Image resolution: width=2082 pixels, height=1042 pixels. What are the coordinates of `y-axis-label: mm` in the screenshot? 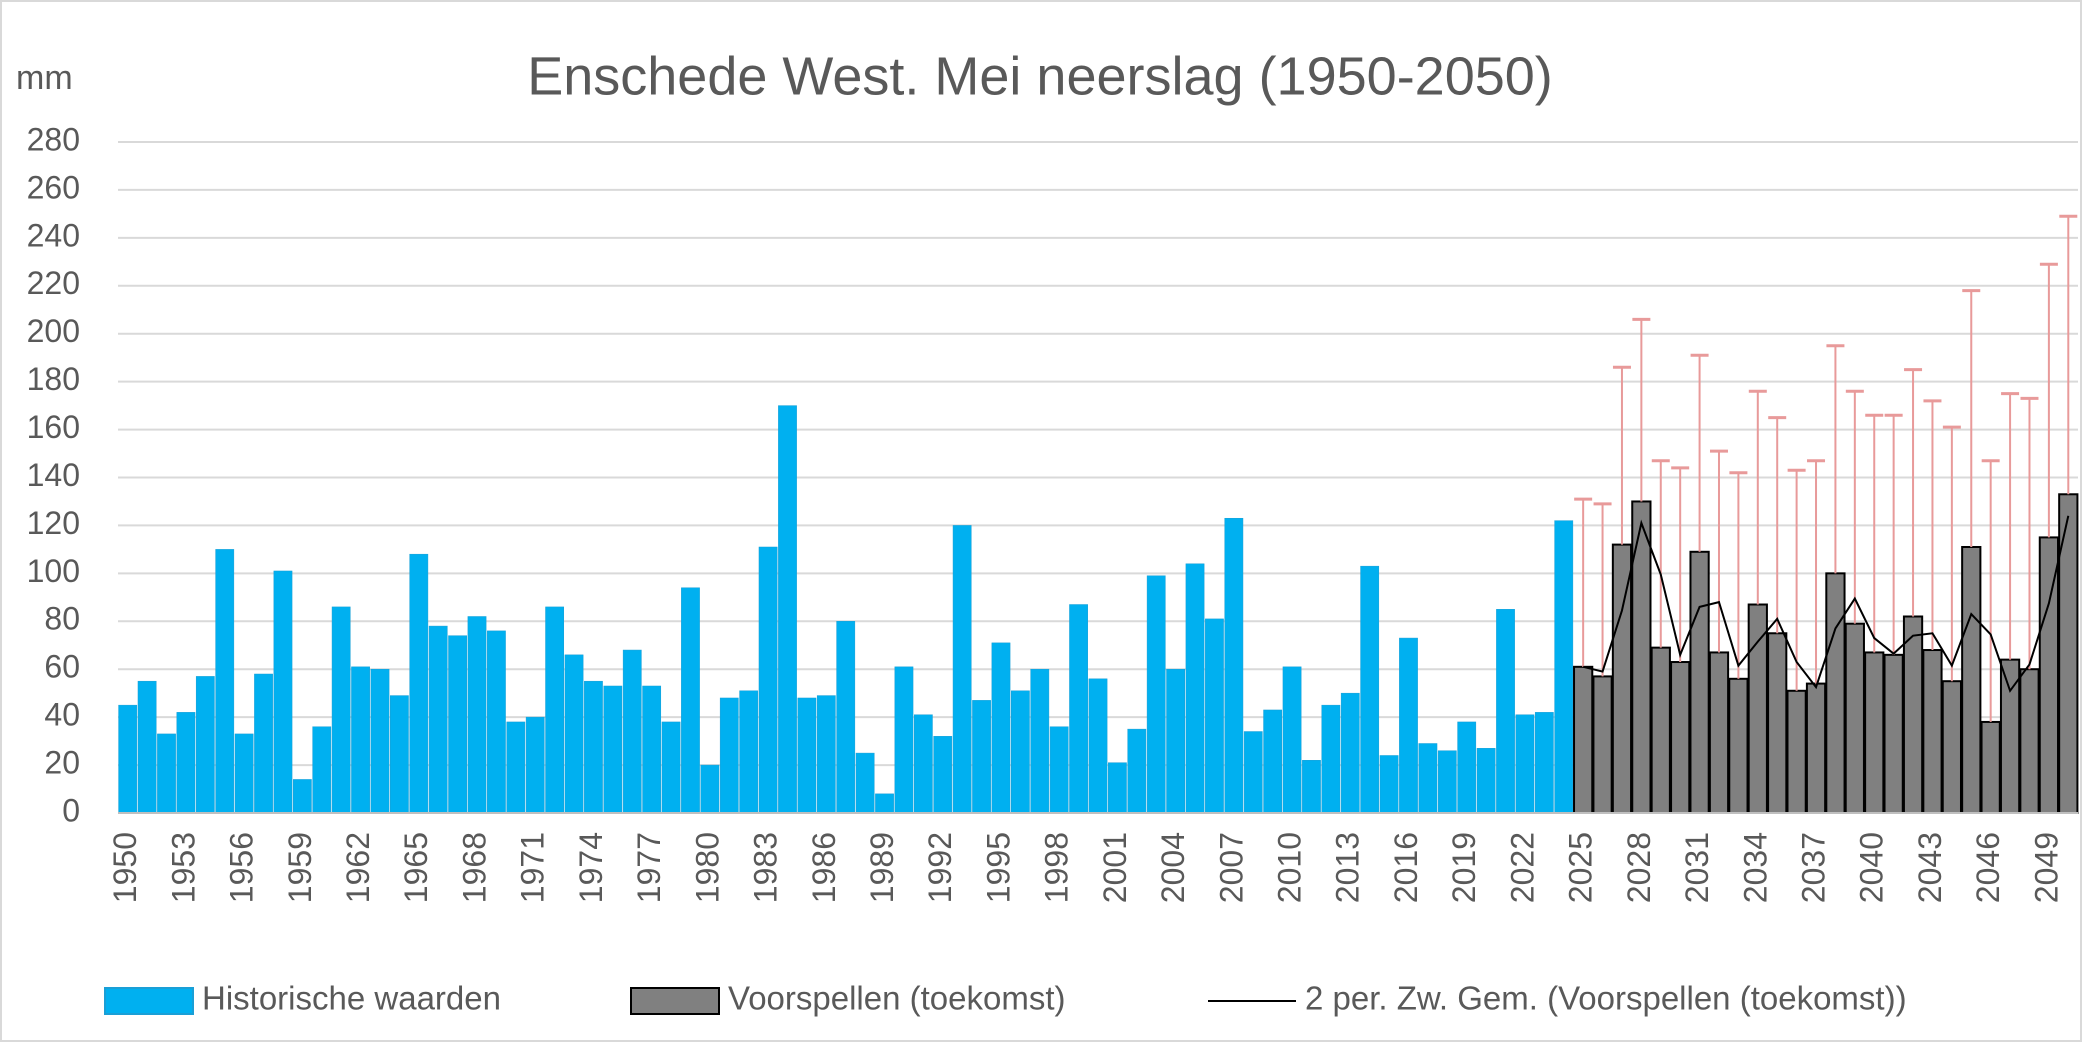 It's located at (44, 78).